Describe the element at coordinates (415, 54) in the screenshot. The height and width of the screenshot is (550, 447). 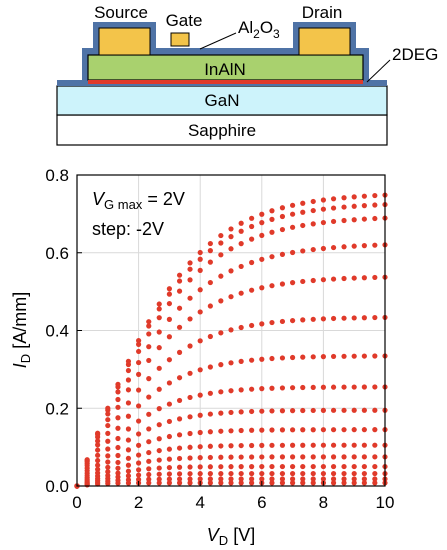
I see `2deg-label: 2DEG` at that location.